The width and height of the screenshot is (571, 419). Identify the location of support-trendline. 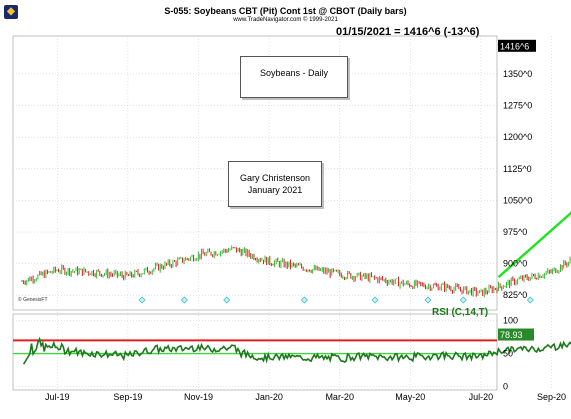
(534, 245).